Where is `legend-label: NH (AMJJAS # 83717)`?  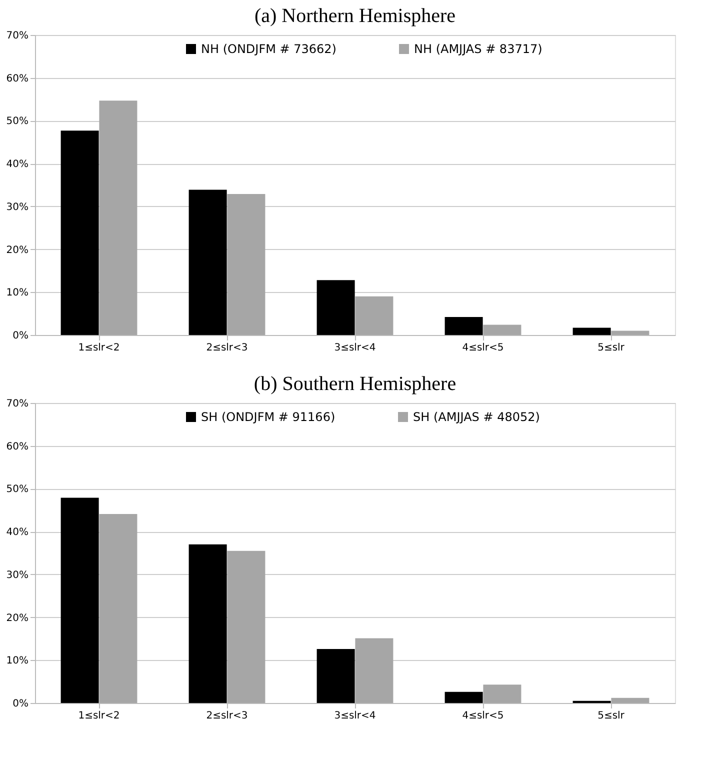
legend-label: NH (AMJJAS # 83717) is located at coordinates (478, 49).